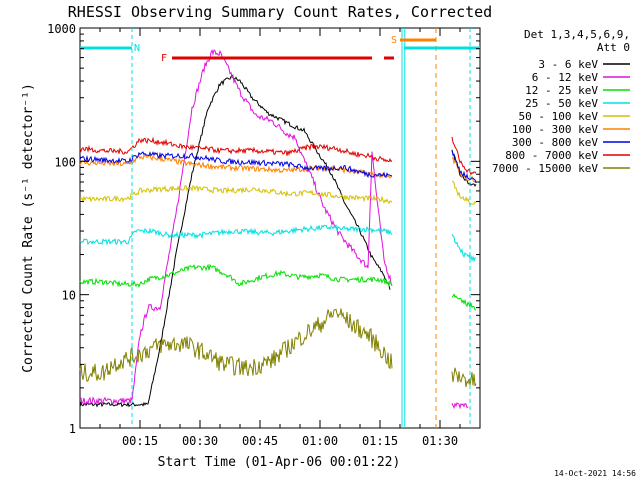 This screenshot has width=640, height=484. What do you see at coordinates (260, 441) in the screenshot?
I see `x-tick-label: 00:45` at bounding box center [260, 441].